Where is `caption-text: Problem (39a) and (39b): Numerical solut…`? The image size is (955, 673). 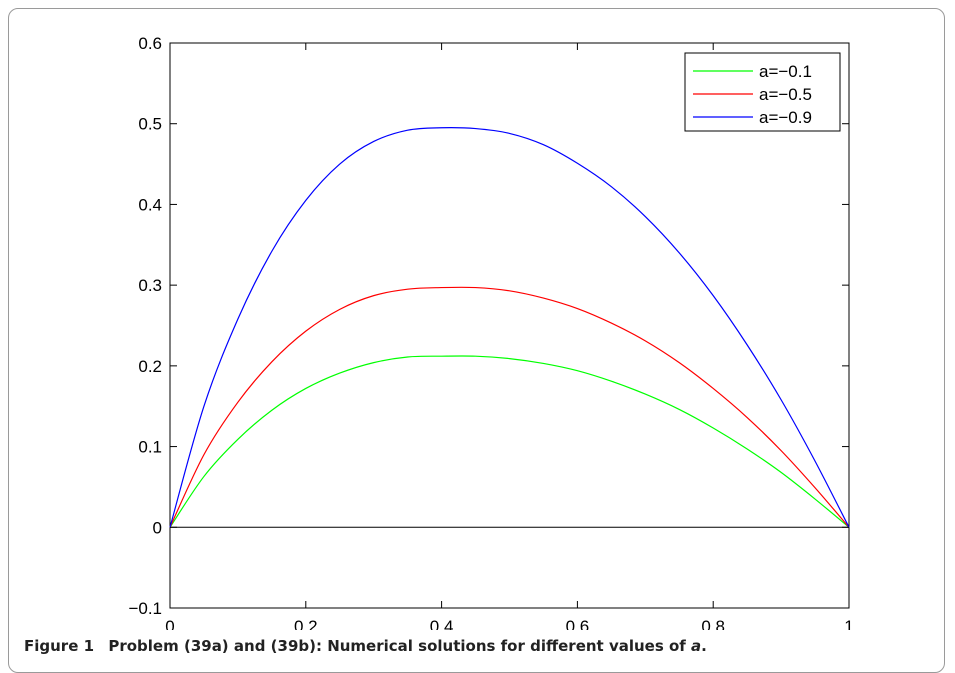 caption-text: Problem (39a) and (39b): Numerical solut… is located at coordinates (400, 646).